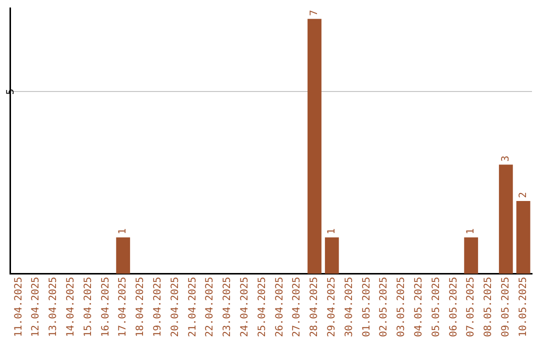 The image size is (540, 340). What do you see at coordinates (210, 307) in the screenshot?
I see `x-tick-label: 22.04.2025` at bounding box center [210, 307].